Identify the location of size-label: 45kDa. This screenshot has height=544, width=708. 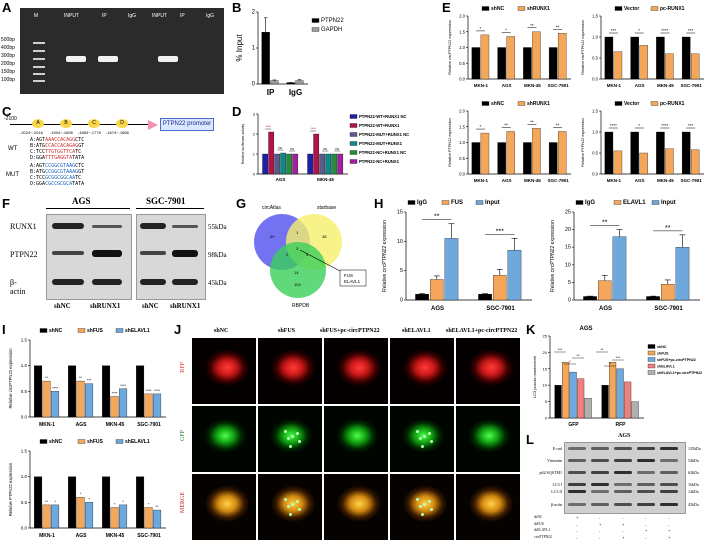
(217, 283).